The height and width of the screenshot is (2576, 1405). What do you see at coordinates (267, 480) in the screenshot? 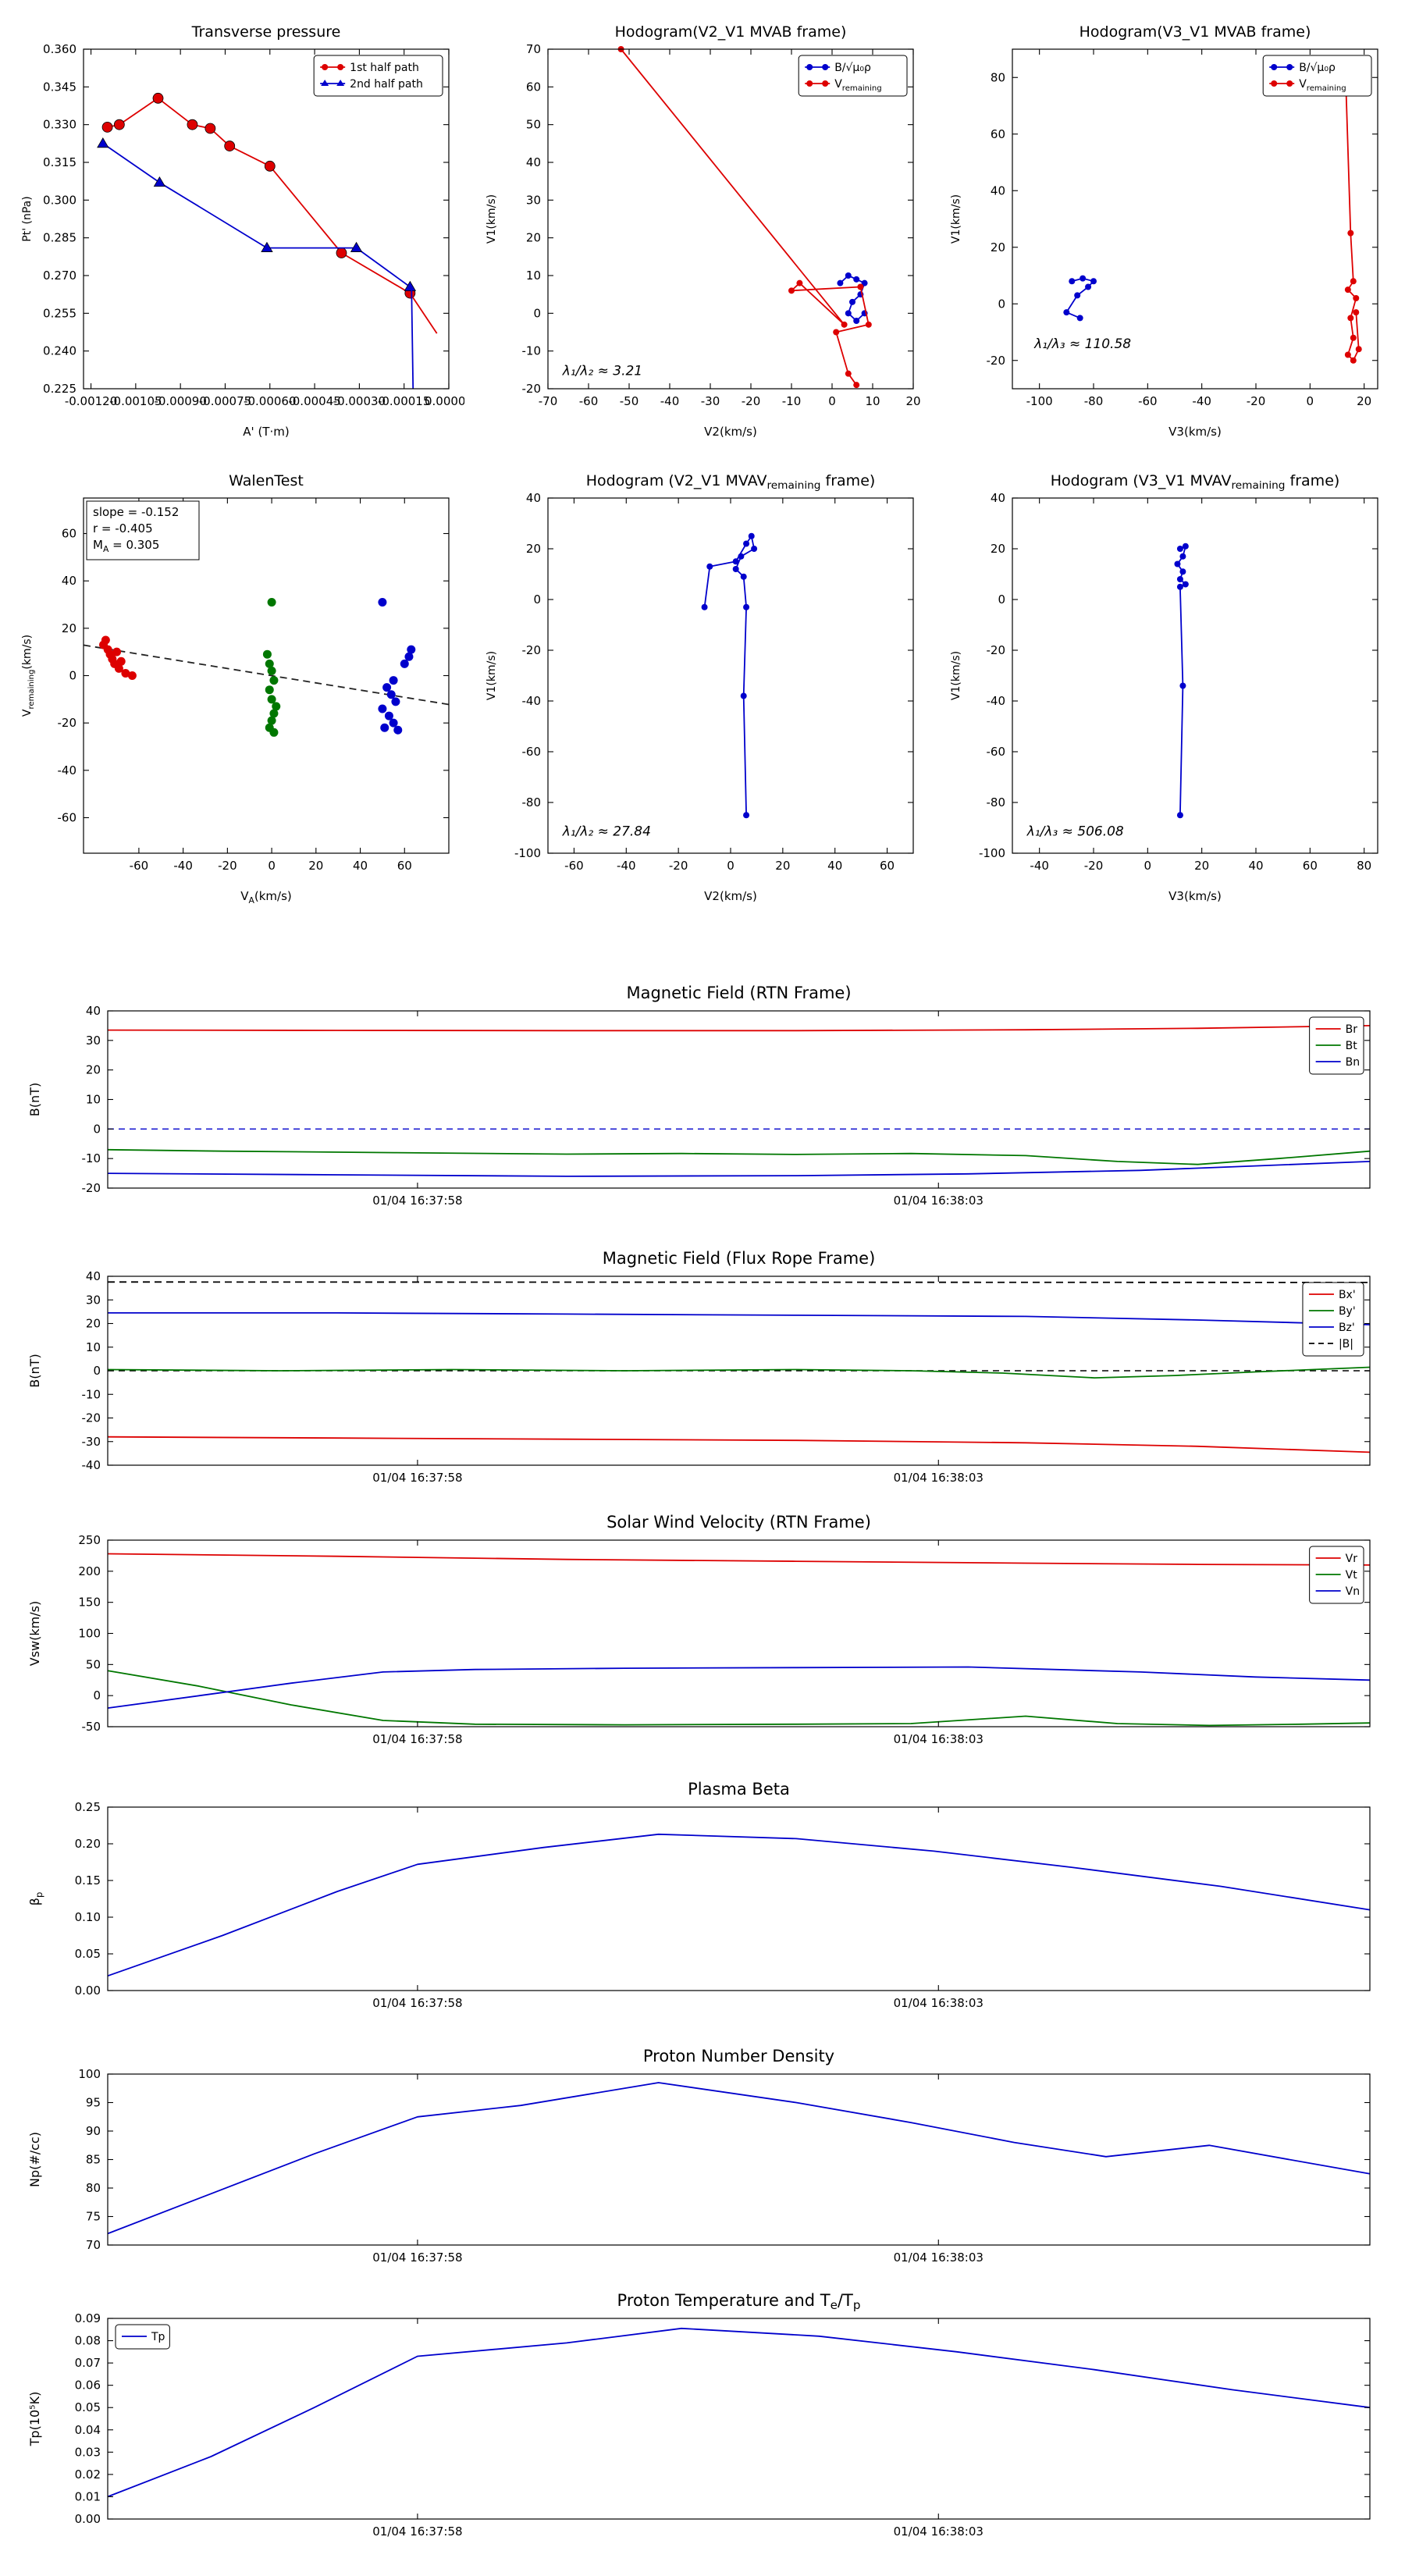
I see `chart-title: WalenTest` at bounding box center [267, 480].